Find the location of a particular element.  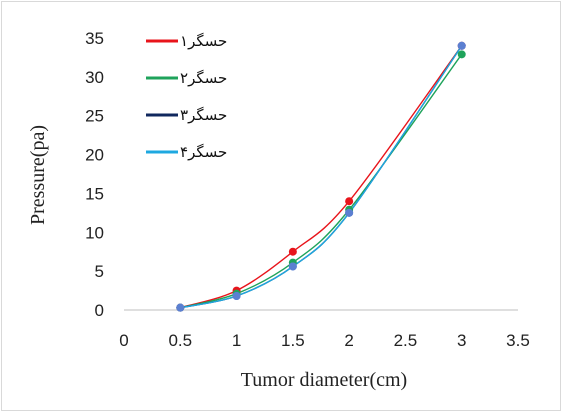

legend-label: حسگر۴ is located at coordinates (203, 152).